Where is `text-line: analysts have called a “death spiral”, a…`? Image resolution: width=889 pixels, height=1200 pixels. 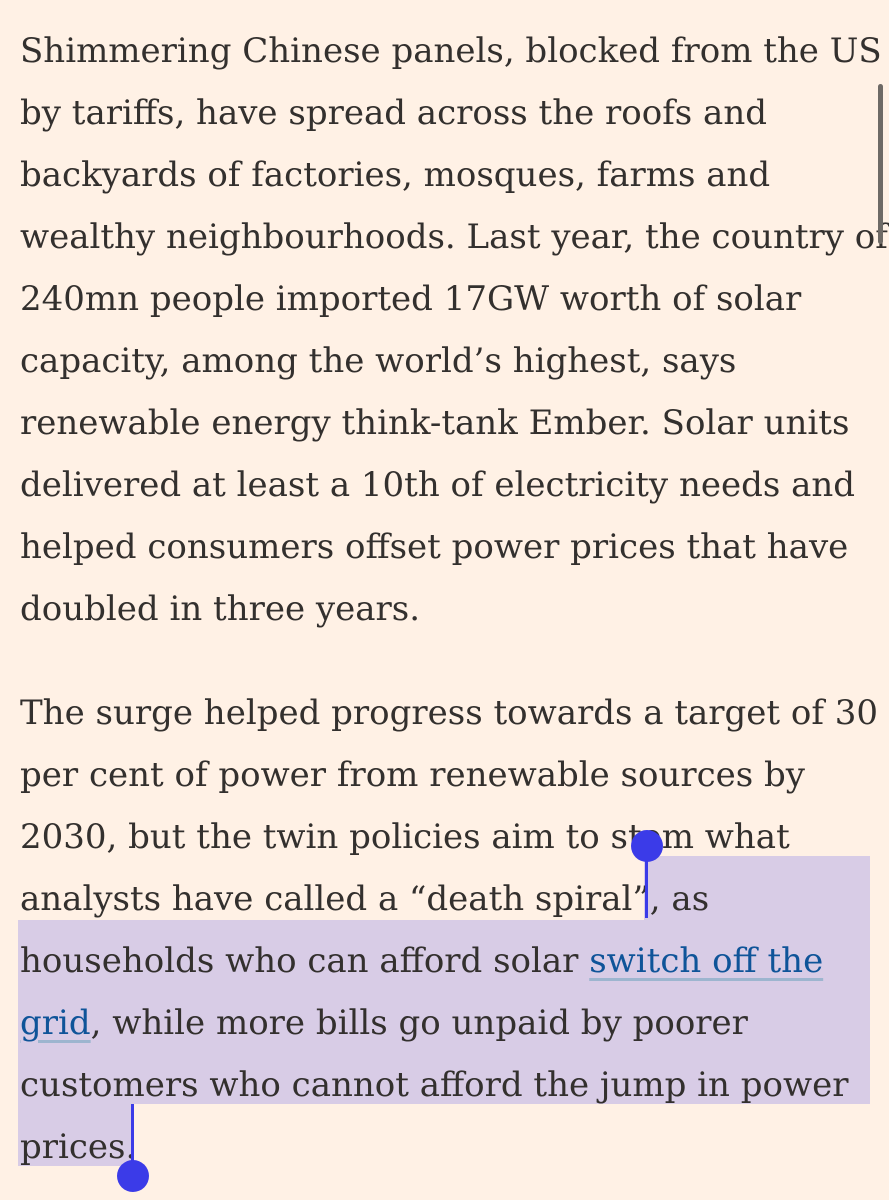
text-line: analysts have called a “death spiral”, a… is located at coordinates (449, 899).